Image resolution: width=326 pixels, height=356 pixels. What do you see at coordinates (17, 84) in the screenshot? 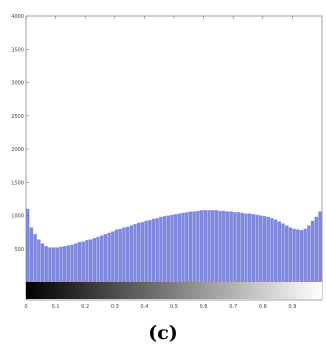
I see `y-tick-label: 3000` at bounding box center [17, 84].